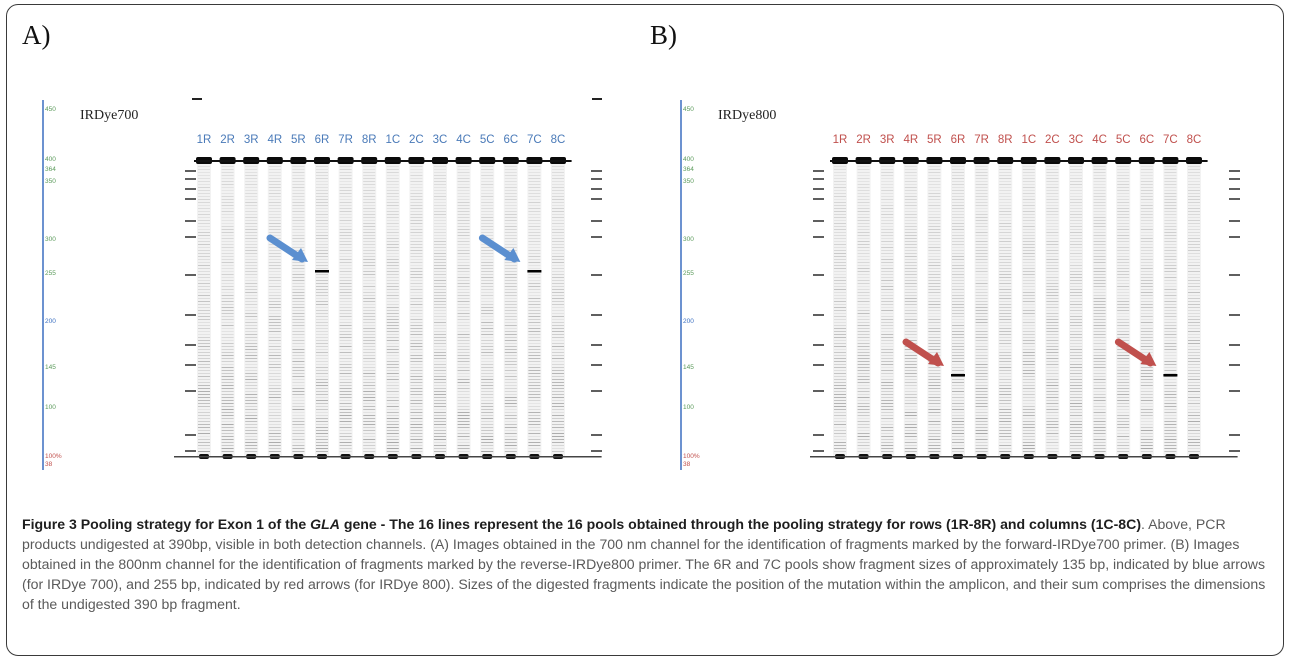 This screenshot has height=665, width=1292. Describe the element at coordinates (923, 352) in the screenshot. I see `arrow-icon` at that location.